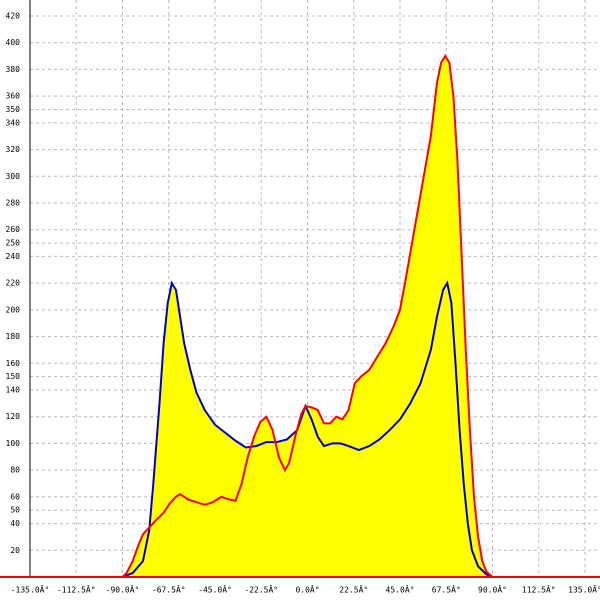 This screenshot has width=600, height=600. I want to click on x-tick-label: -45.0Â°, so click(215, 589).